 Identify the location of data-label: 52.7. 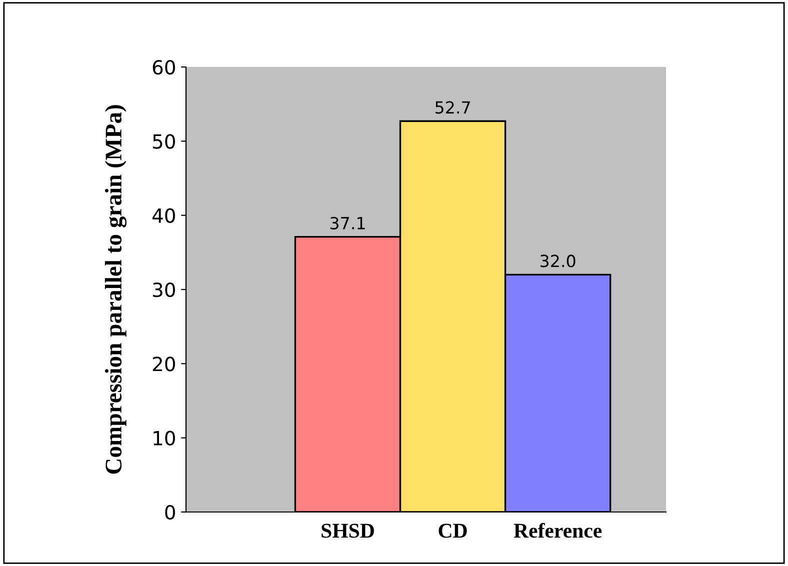
(453, 107).